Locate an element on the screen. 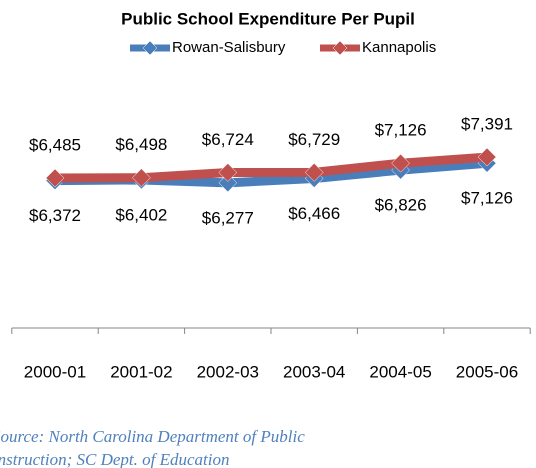 The image size is (536, 468). series-line is located at coordinates (271, 167).